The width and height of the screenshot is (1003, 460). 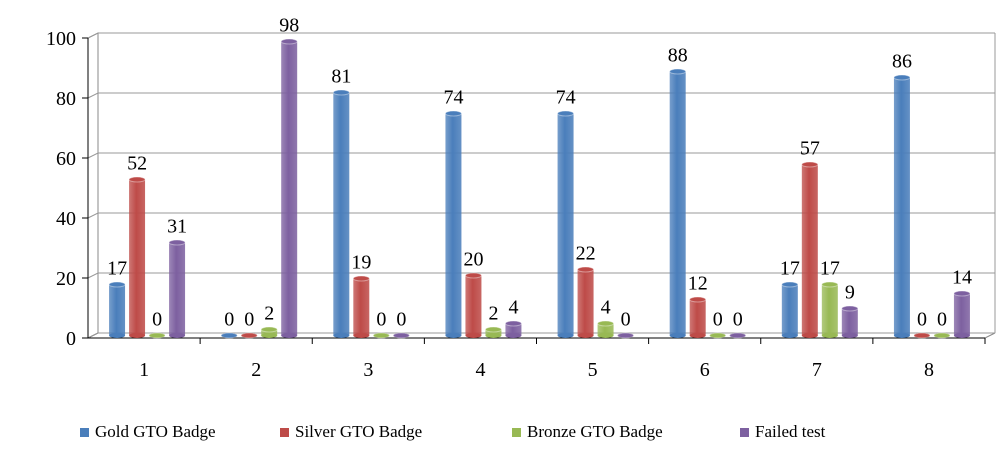 I want to click on data-label: 74, so click(x=453, y=98).